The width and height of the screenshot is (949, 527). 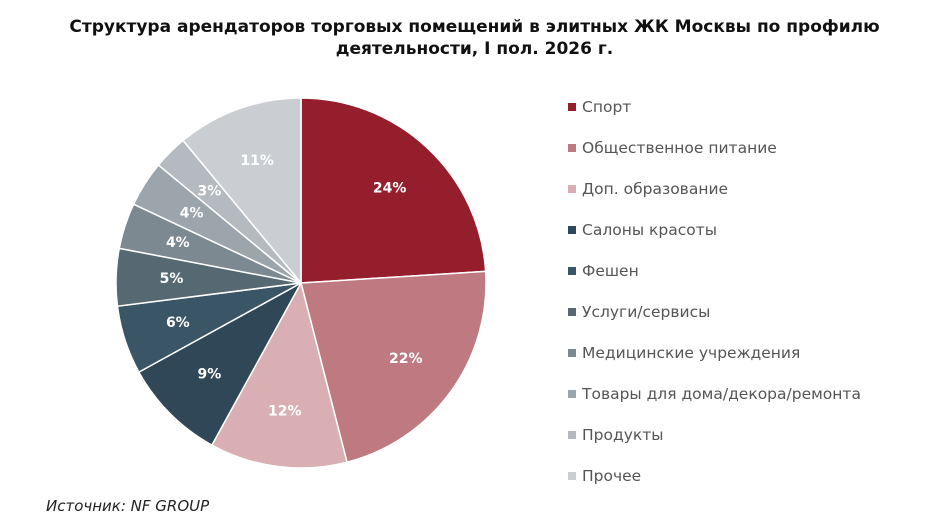 What do you see at coordinates (610, 270) in the screenshot?
I see `legend-label-4: Фешен` at bounding box center [610, 270].